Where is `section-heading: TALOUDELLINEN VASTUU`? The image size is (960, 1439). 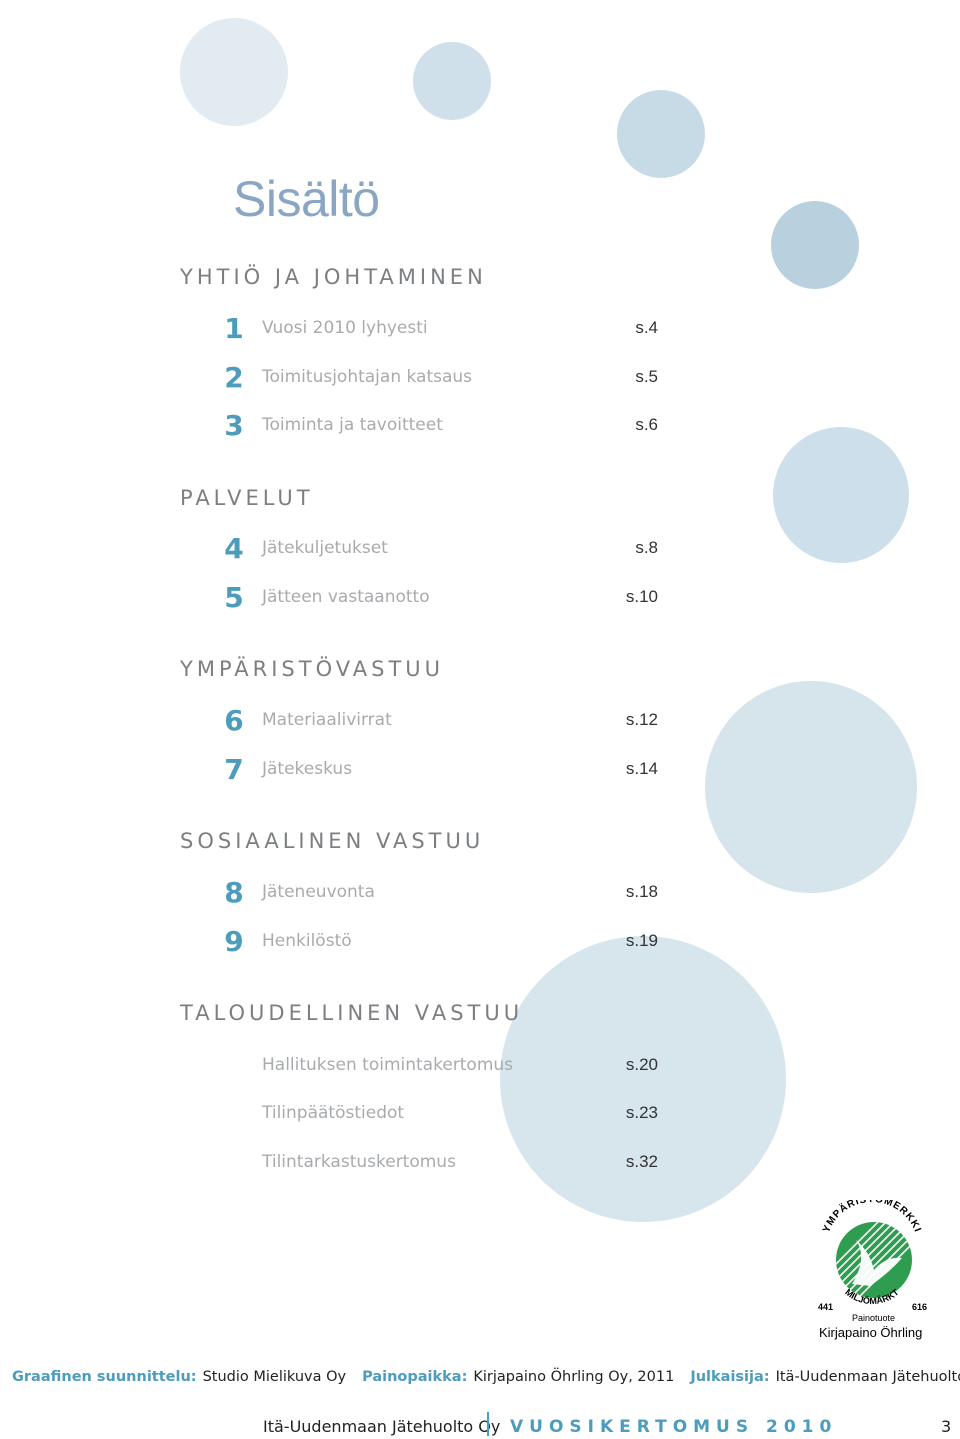
section-heading: TALOUDELLINEN VASTUU is located at coordinates (352, 1013).